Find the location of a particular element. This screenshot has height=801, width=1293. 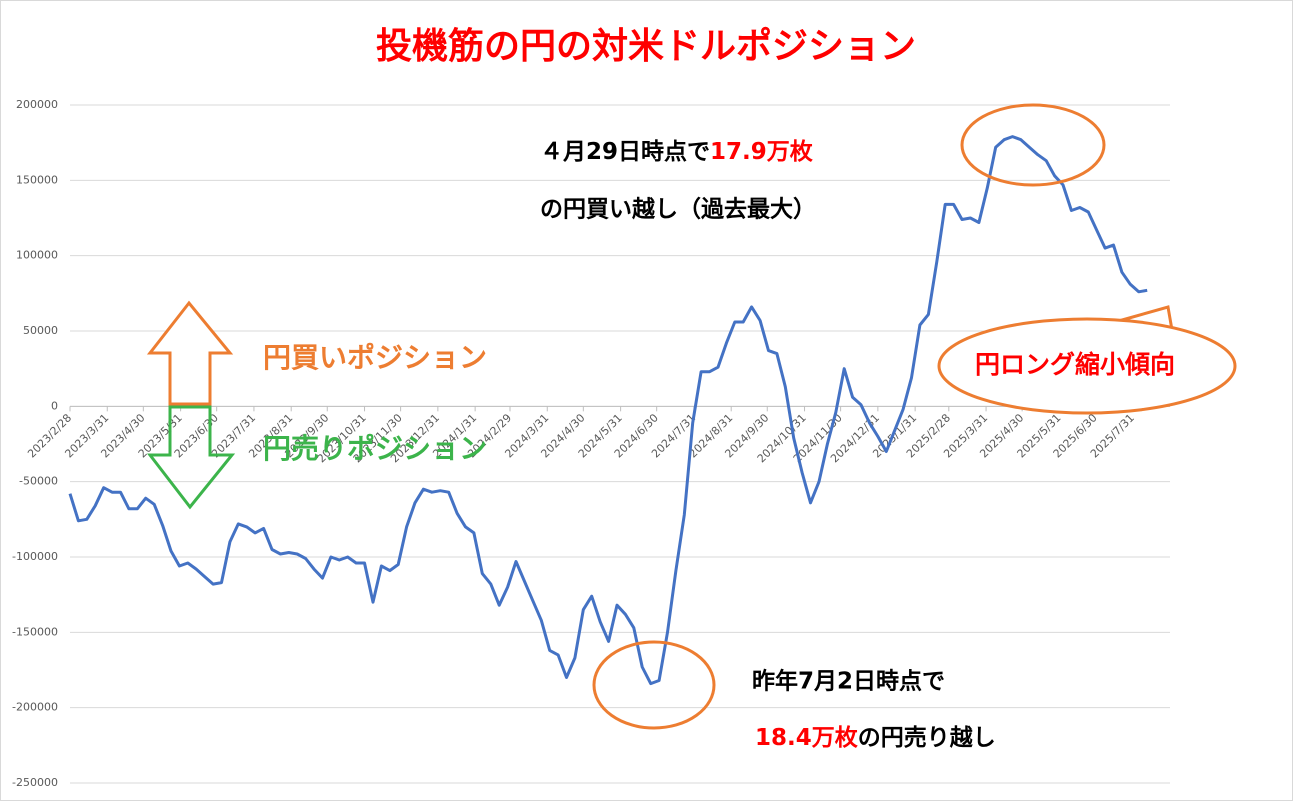

peak-ellipse is located at coordinates (1033, 145).